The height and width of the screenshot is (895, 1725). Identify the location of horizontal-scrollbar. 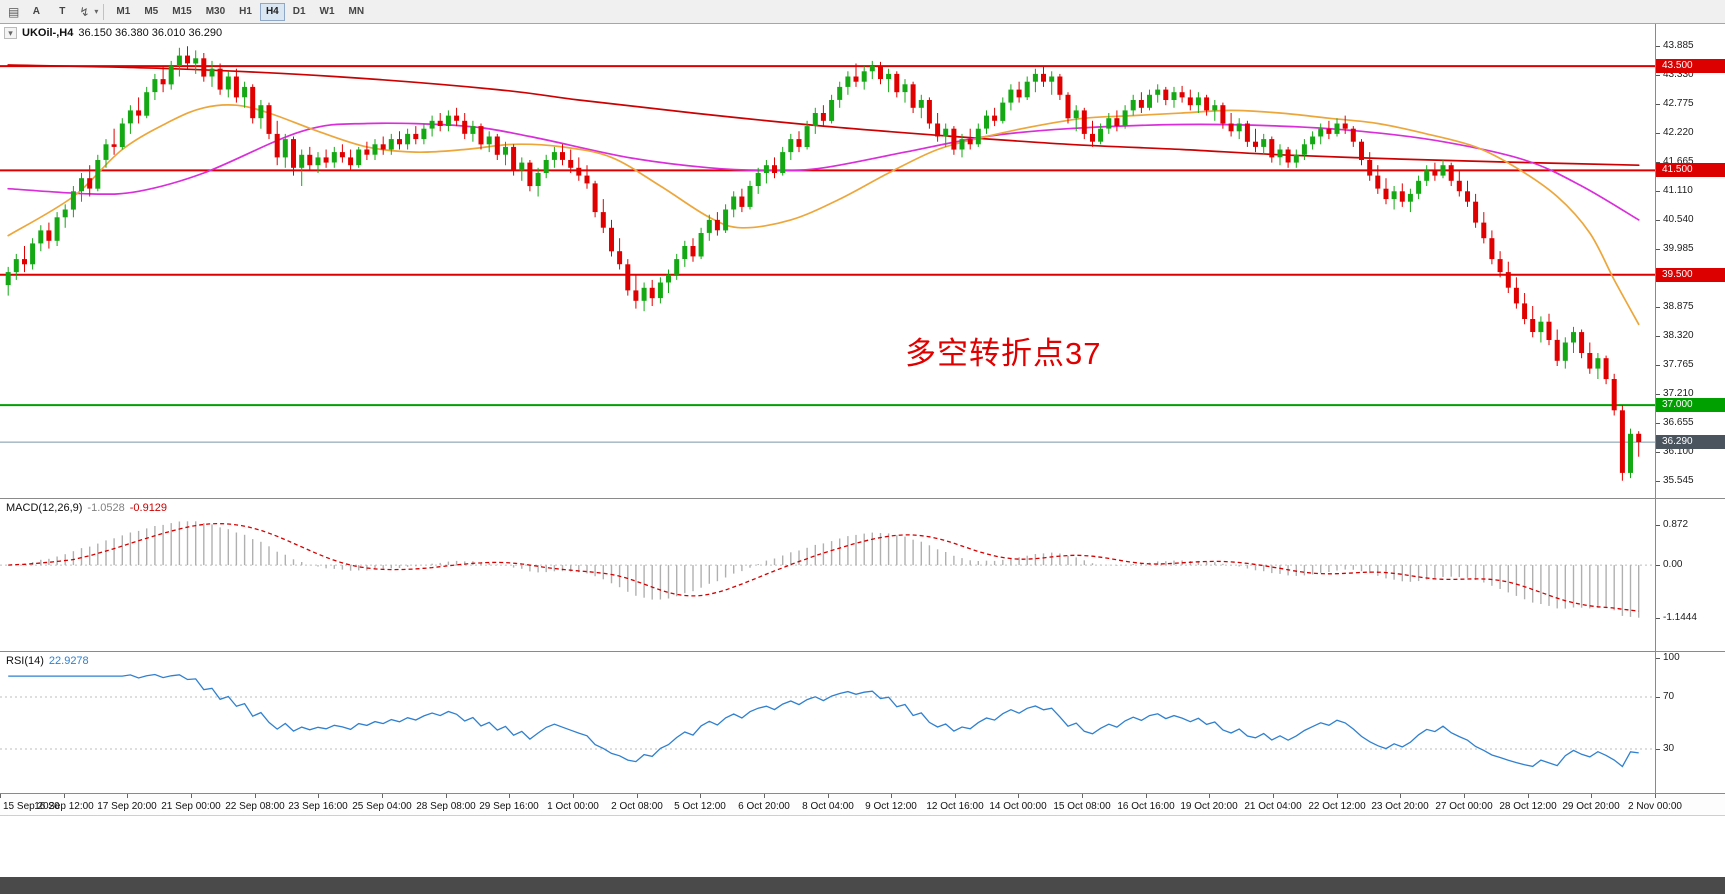
(862, 885).